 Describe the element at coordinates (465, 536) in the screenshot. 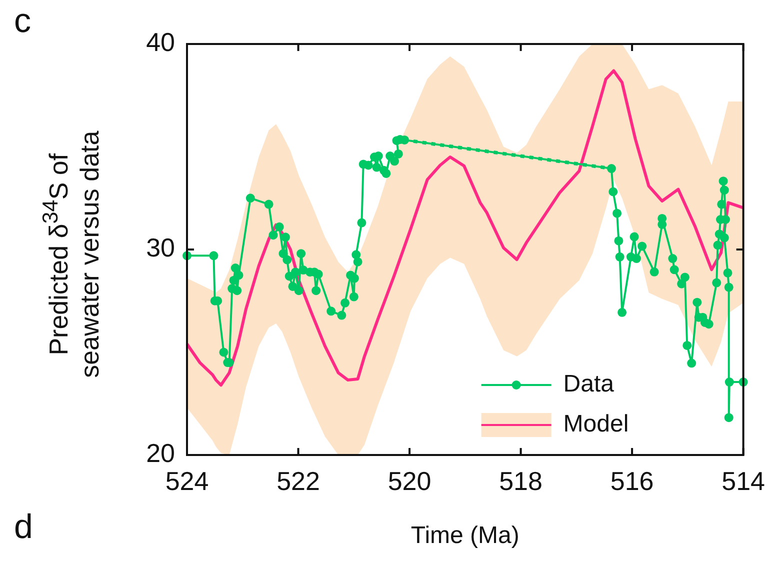

I see `x-axis-title: Time (Ma)` at that location.